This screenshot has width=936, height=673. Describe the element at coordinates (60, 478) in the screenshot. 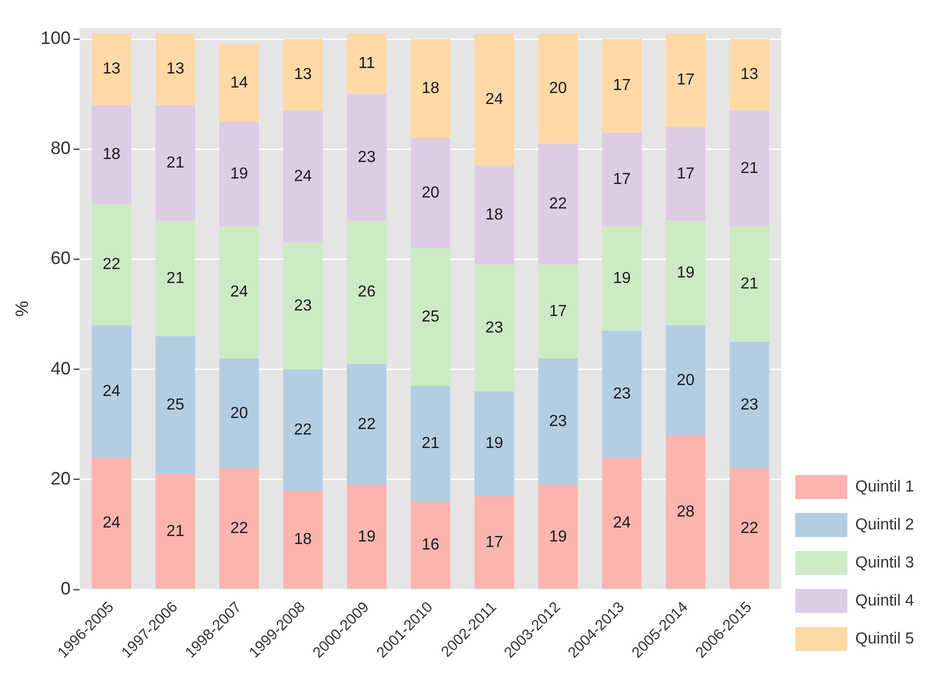

I see `y-tick-label: 20` at that location.